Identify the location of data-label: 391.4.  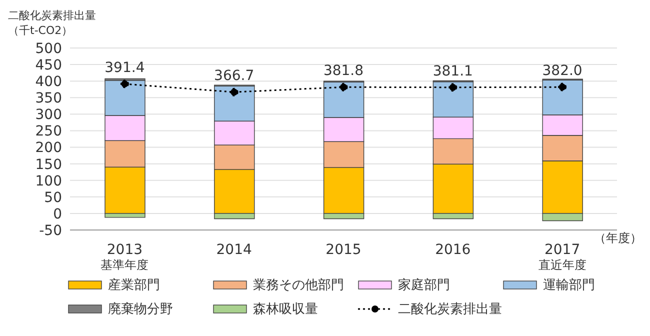
(124, 68).